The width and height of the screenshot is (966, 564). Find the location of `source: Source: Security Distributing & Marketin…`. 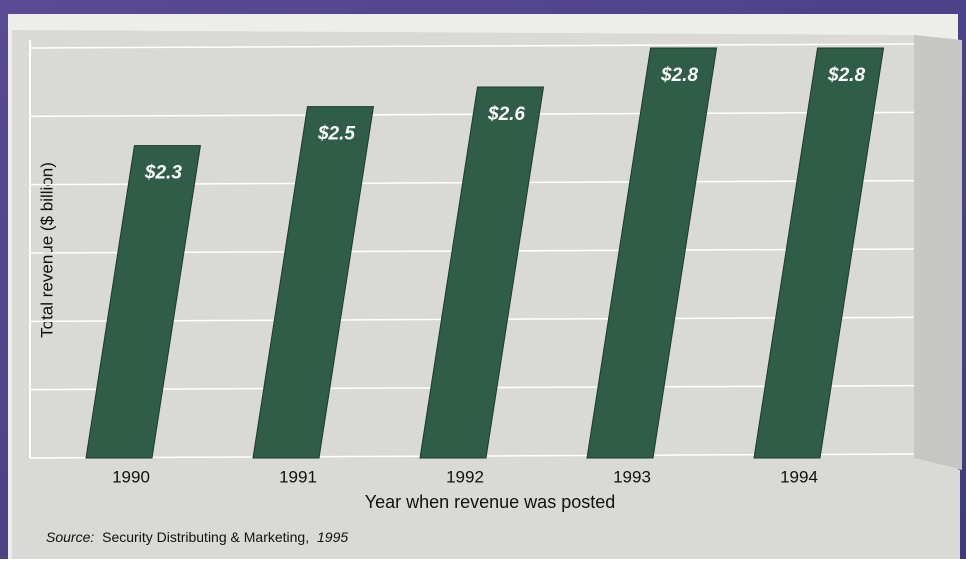

source: Source: Security Distributing & Marketin… is located at coordinates (197, 537).